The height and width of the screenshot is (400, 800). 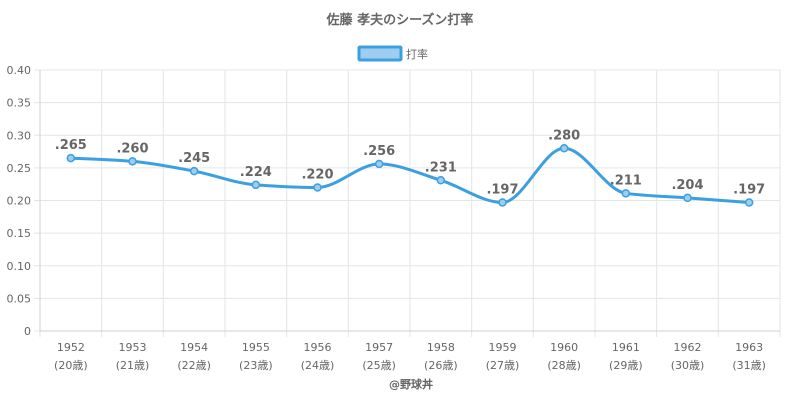 I want to click on chart-title: 佐藤 孝夫のシーズン打率, so click(x=400, y=20).